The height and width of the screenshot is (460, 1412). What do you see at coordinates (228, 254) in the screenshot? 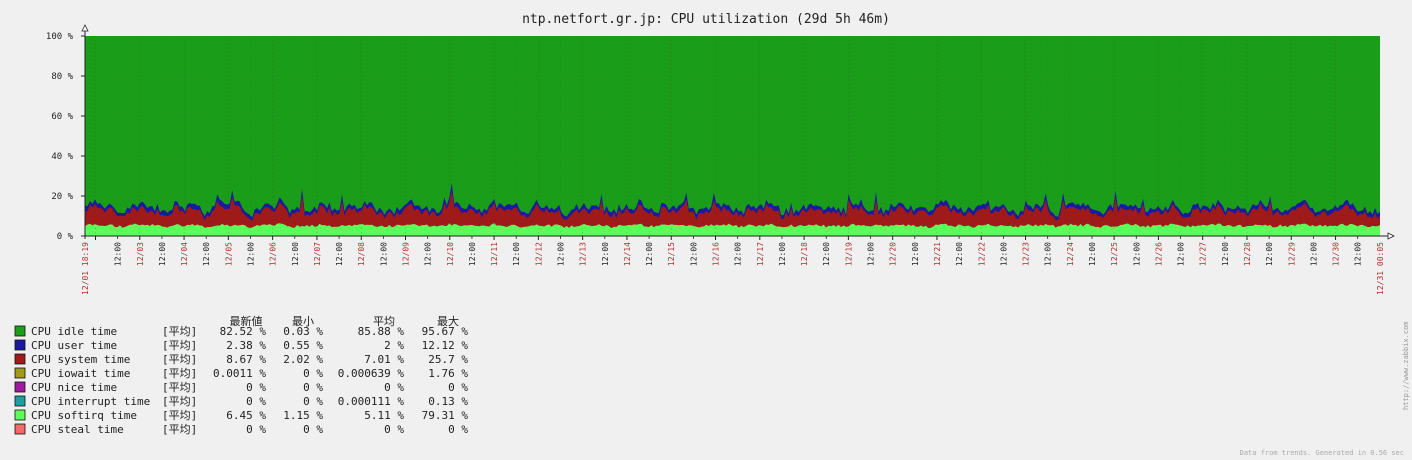
I see `x-day-label: 12/05` at bounding box center [228, 254].